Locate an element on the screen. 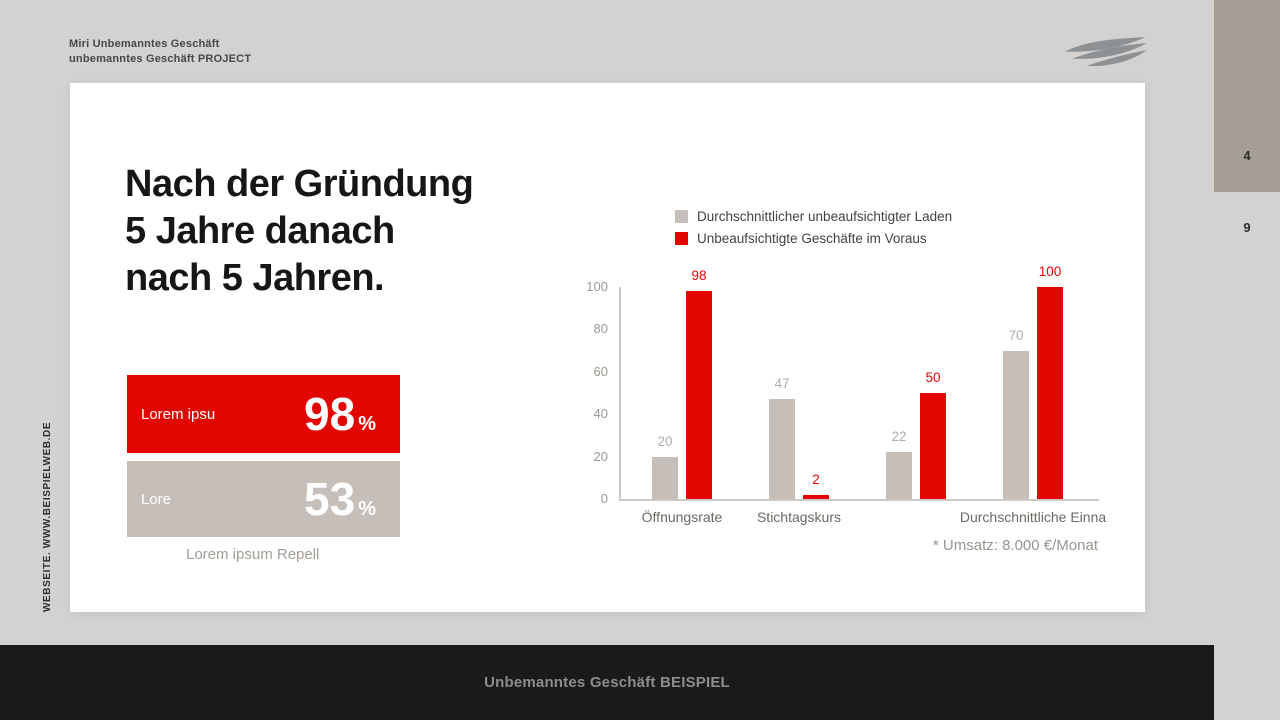 Image resolution: width=1280 pixels, height=720 pixels. sidebar-number-bottom: 9 is located at coordinates (1247, 227).